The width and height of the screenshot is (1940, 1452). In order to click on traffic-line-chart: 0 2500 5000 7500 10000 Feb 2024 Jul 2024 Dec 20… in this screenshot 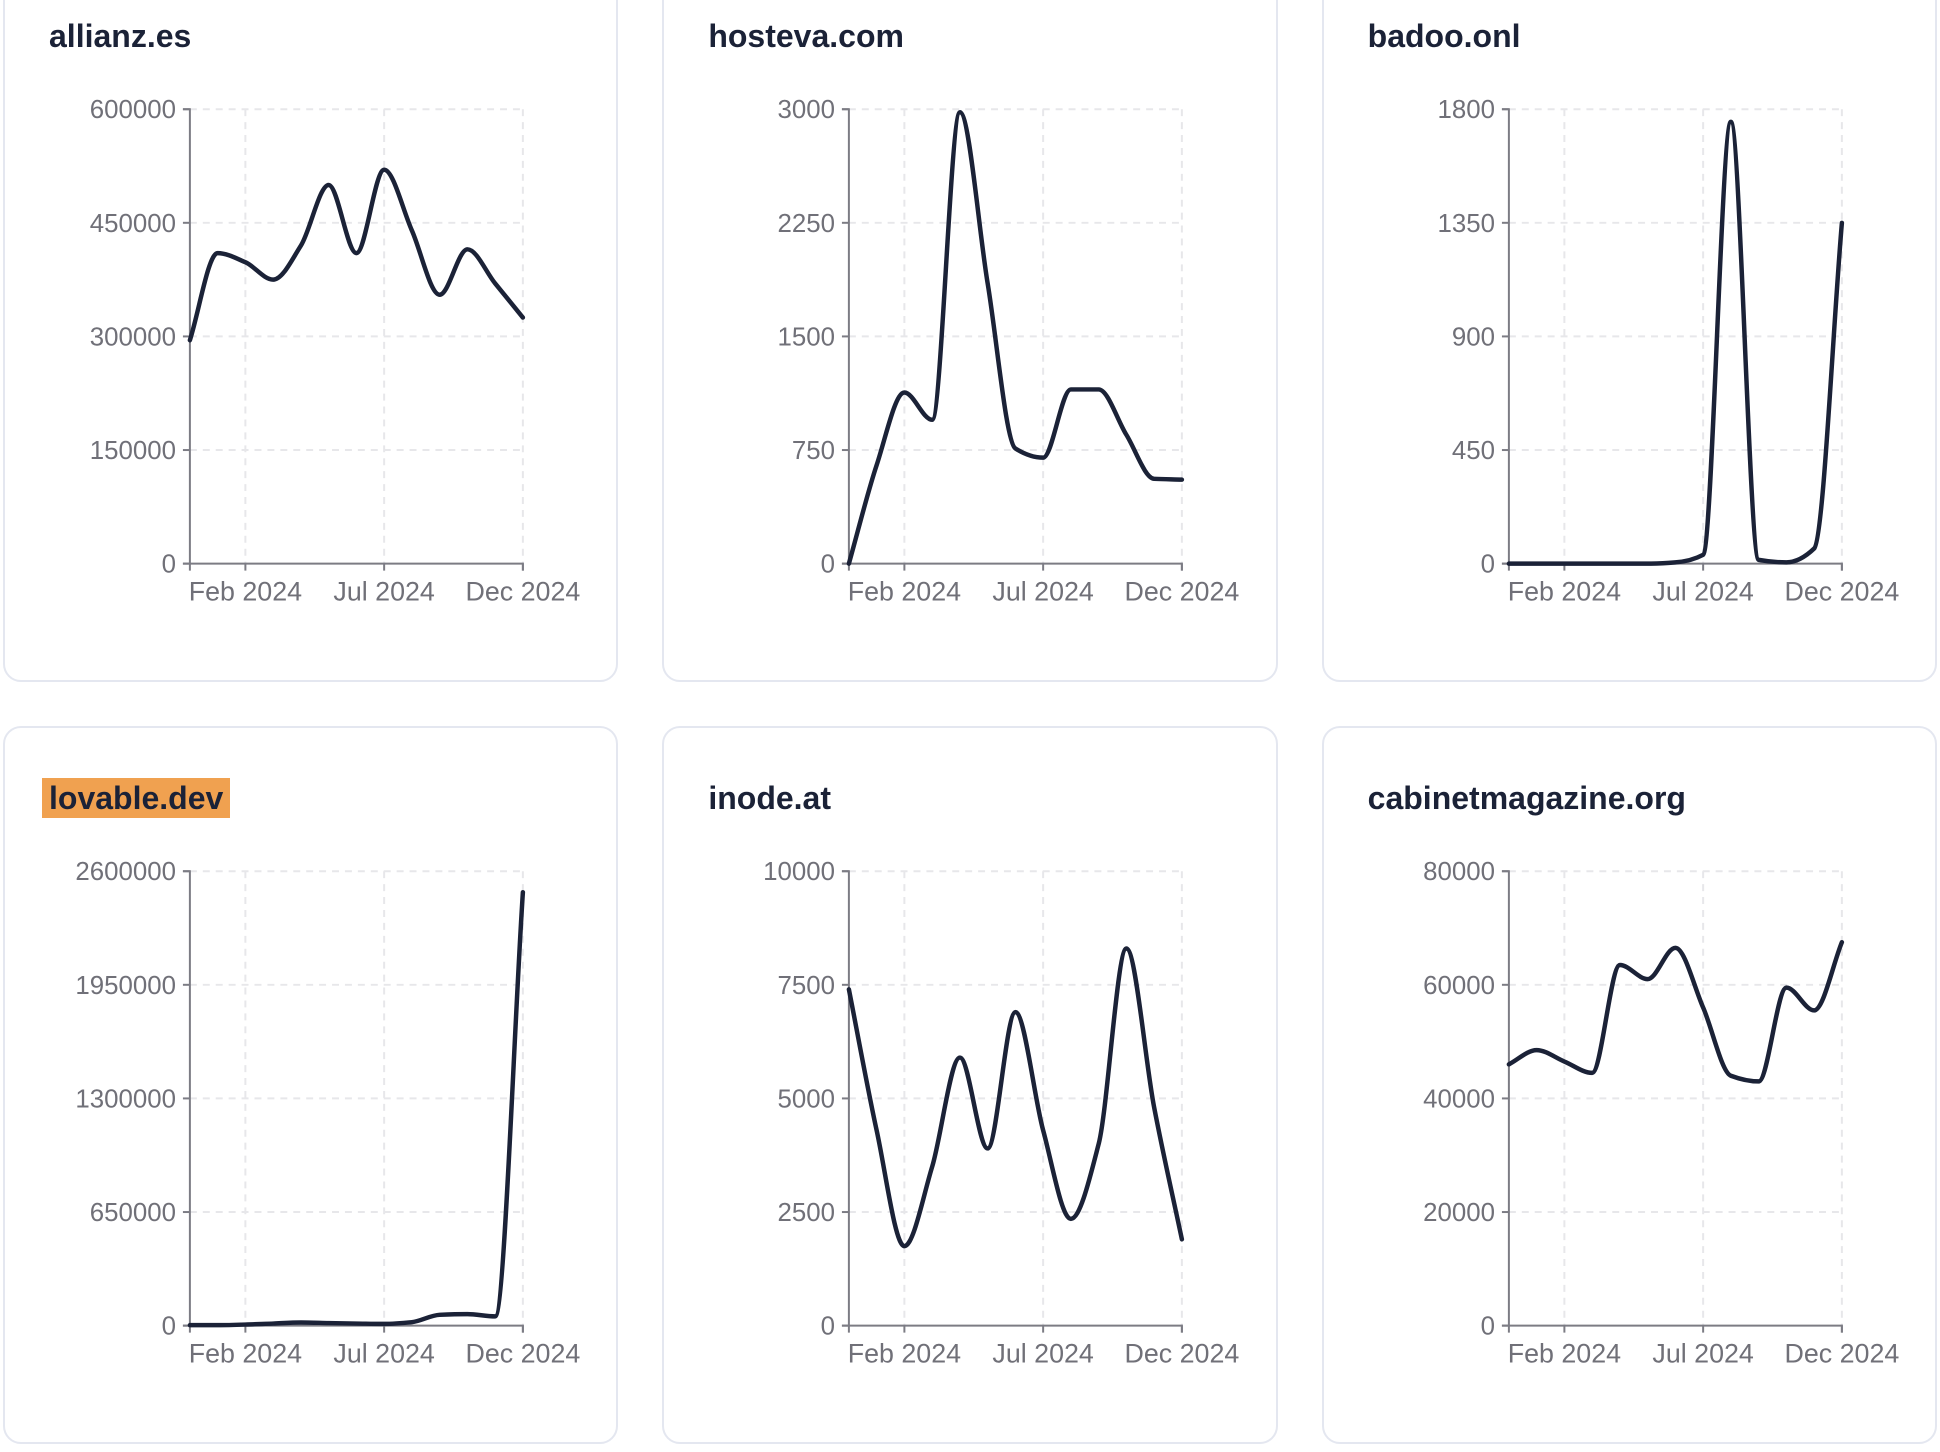, I will do `click(1001, 1113)`.